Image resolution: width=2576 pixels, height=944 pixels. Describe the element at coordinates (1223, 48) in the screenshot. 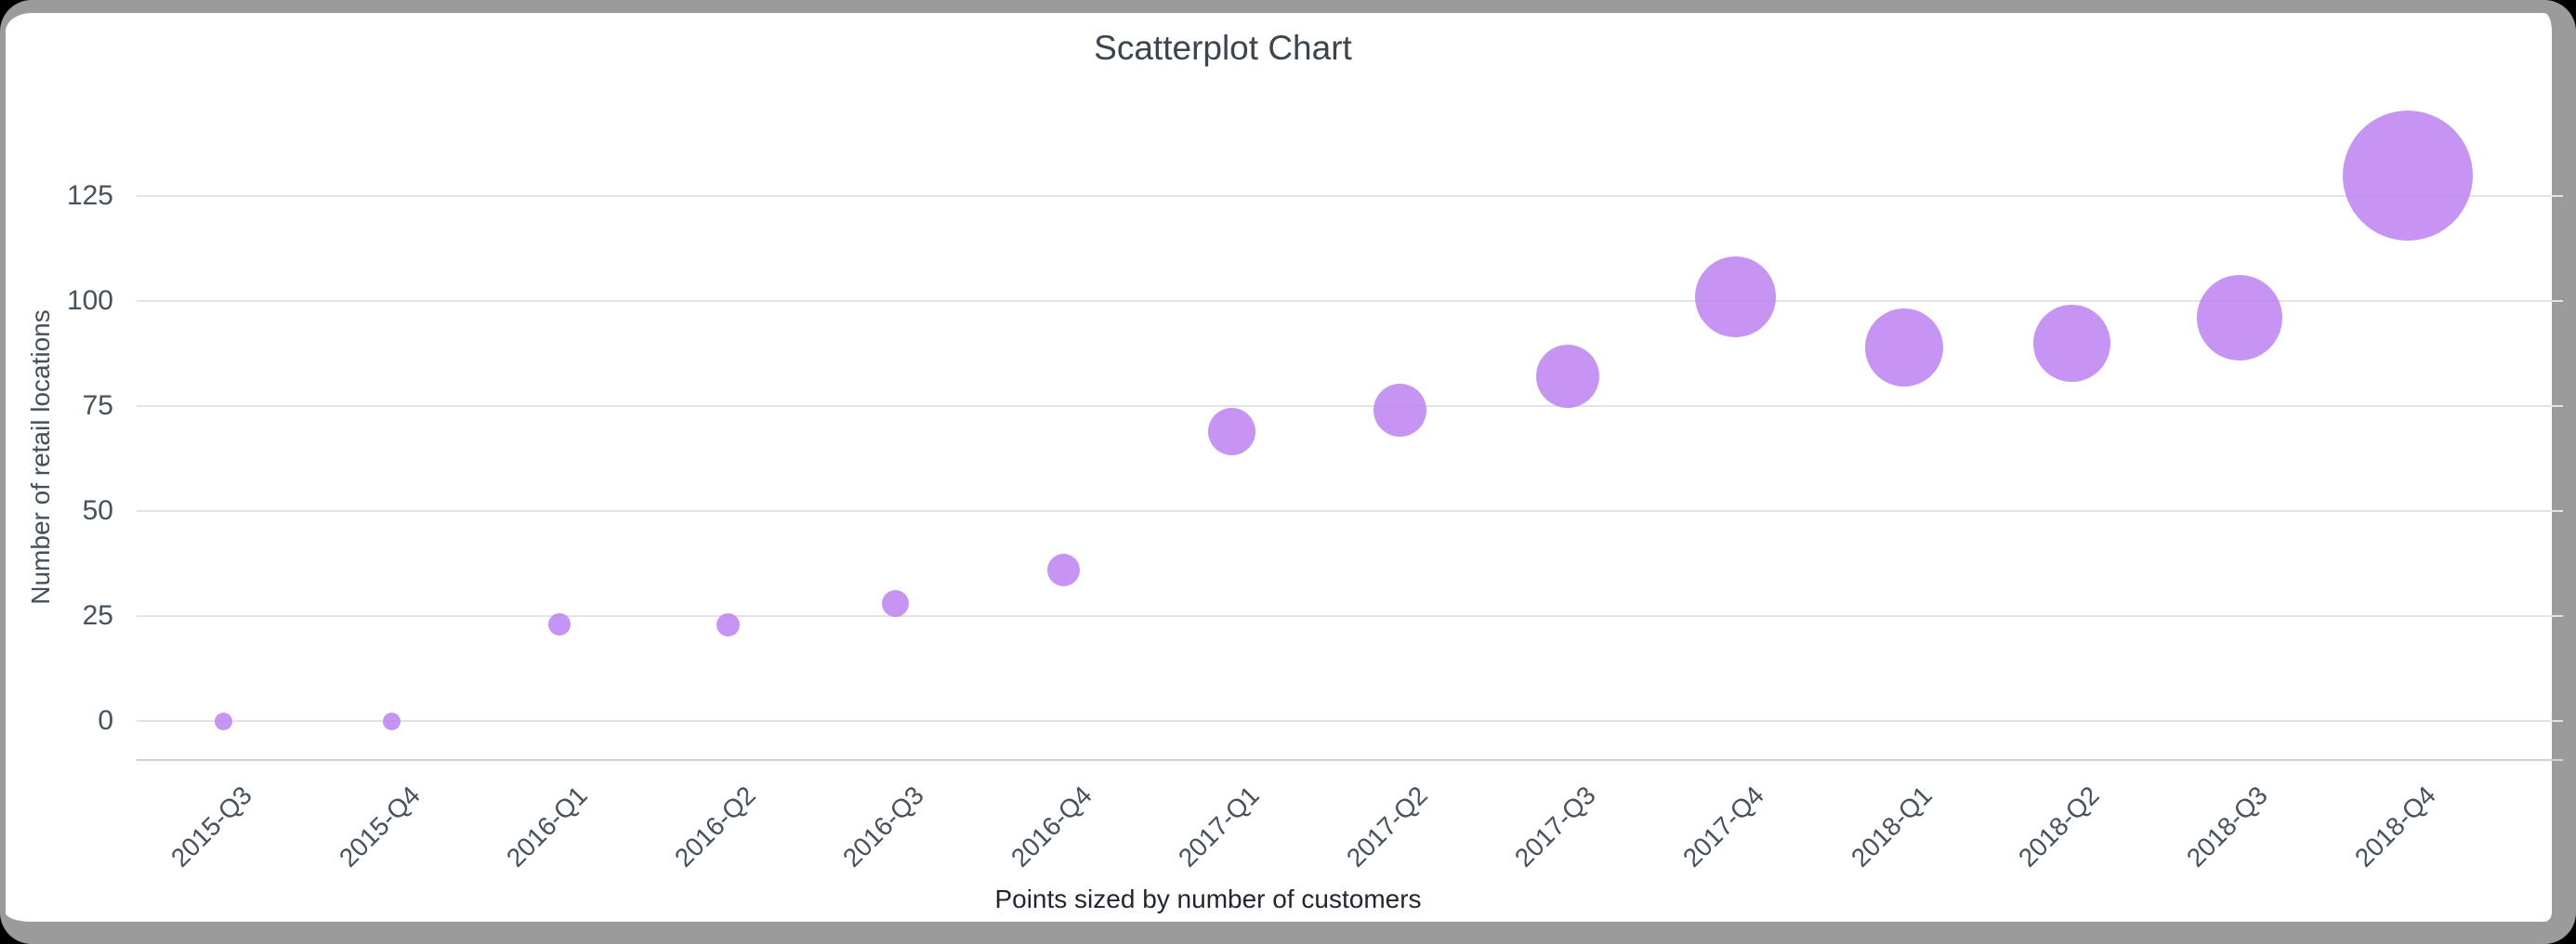

I see `chart-title: Scatterplot Chart` at that location.